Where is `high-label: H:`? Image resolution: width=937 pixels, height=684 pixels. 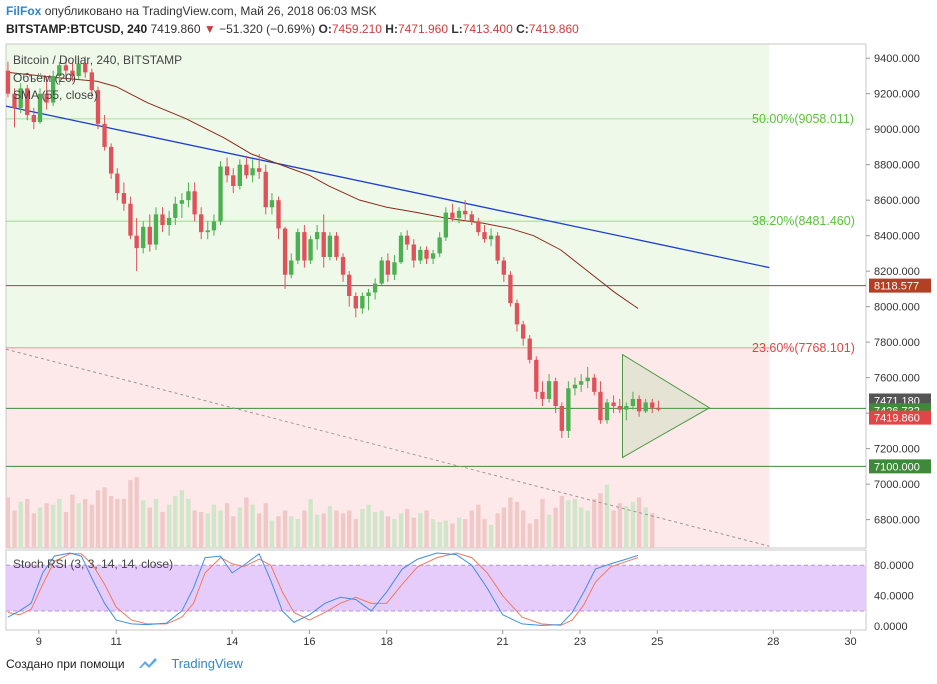 high-label: H: is located at coordinates (391, 29).